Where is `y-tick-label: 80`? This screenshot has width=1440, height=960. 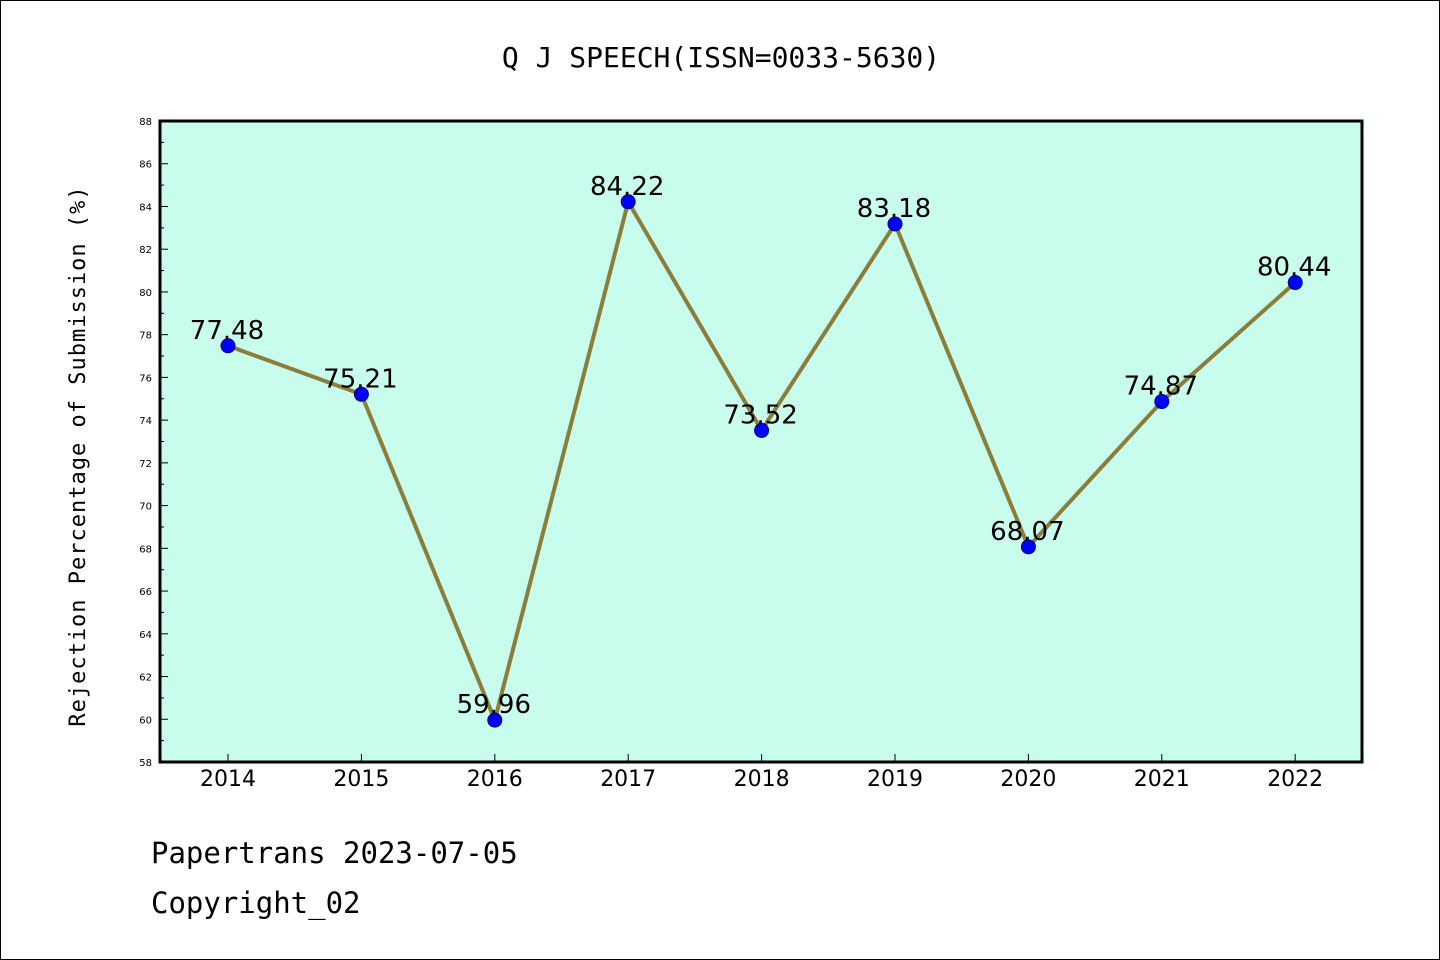 y-tick-label: 80 is located at coordinates (145, 293).